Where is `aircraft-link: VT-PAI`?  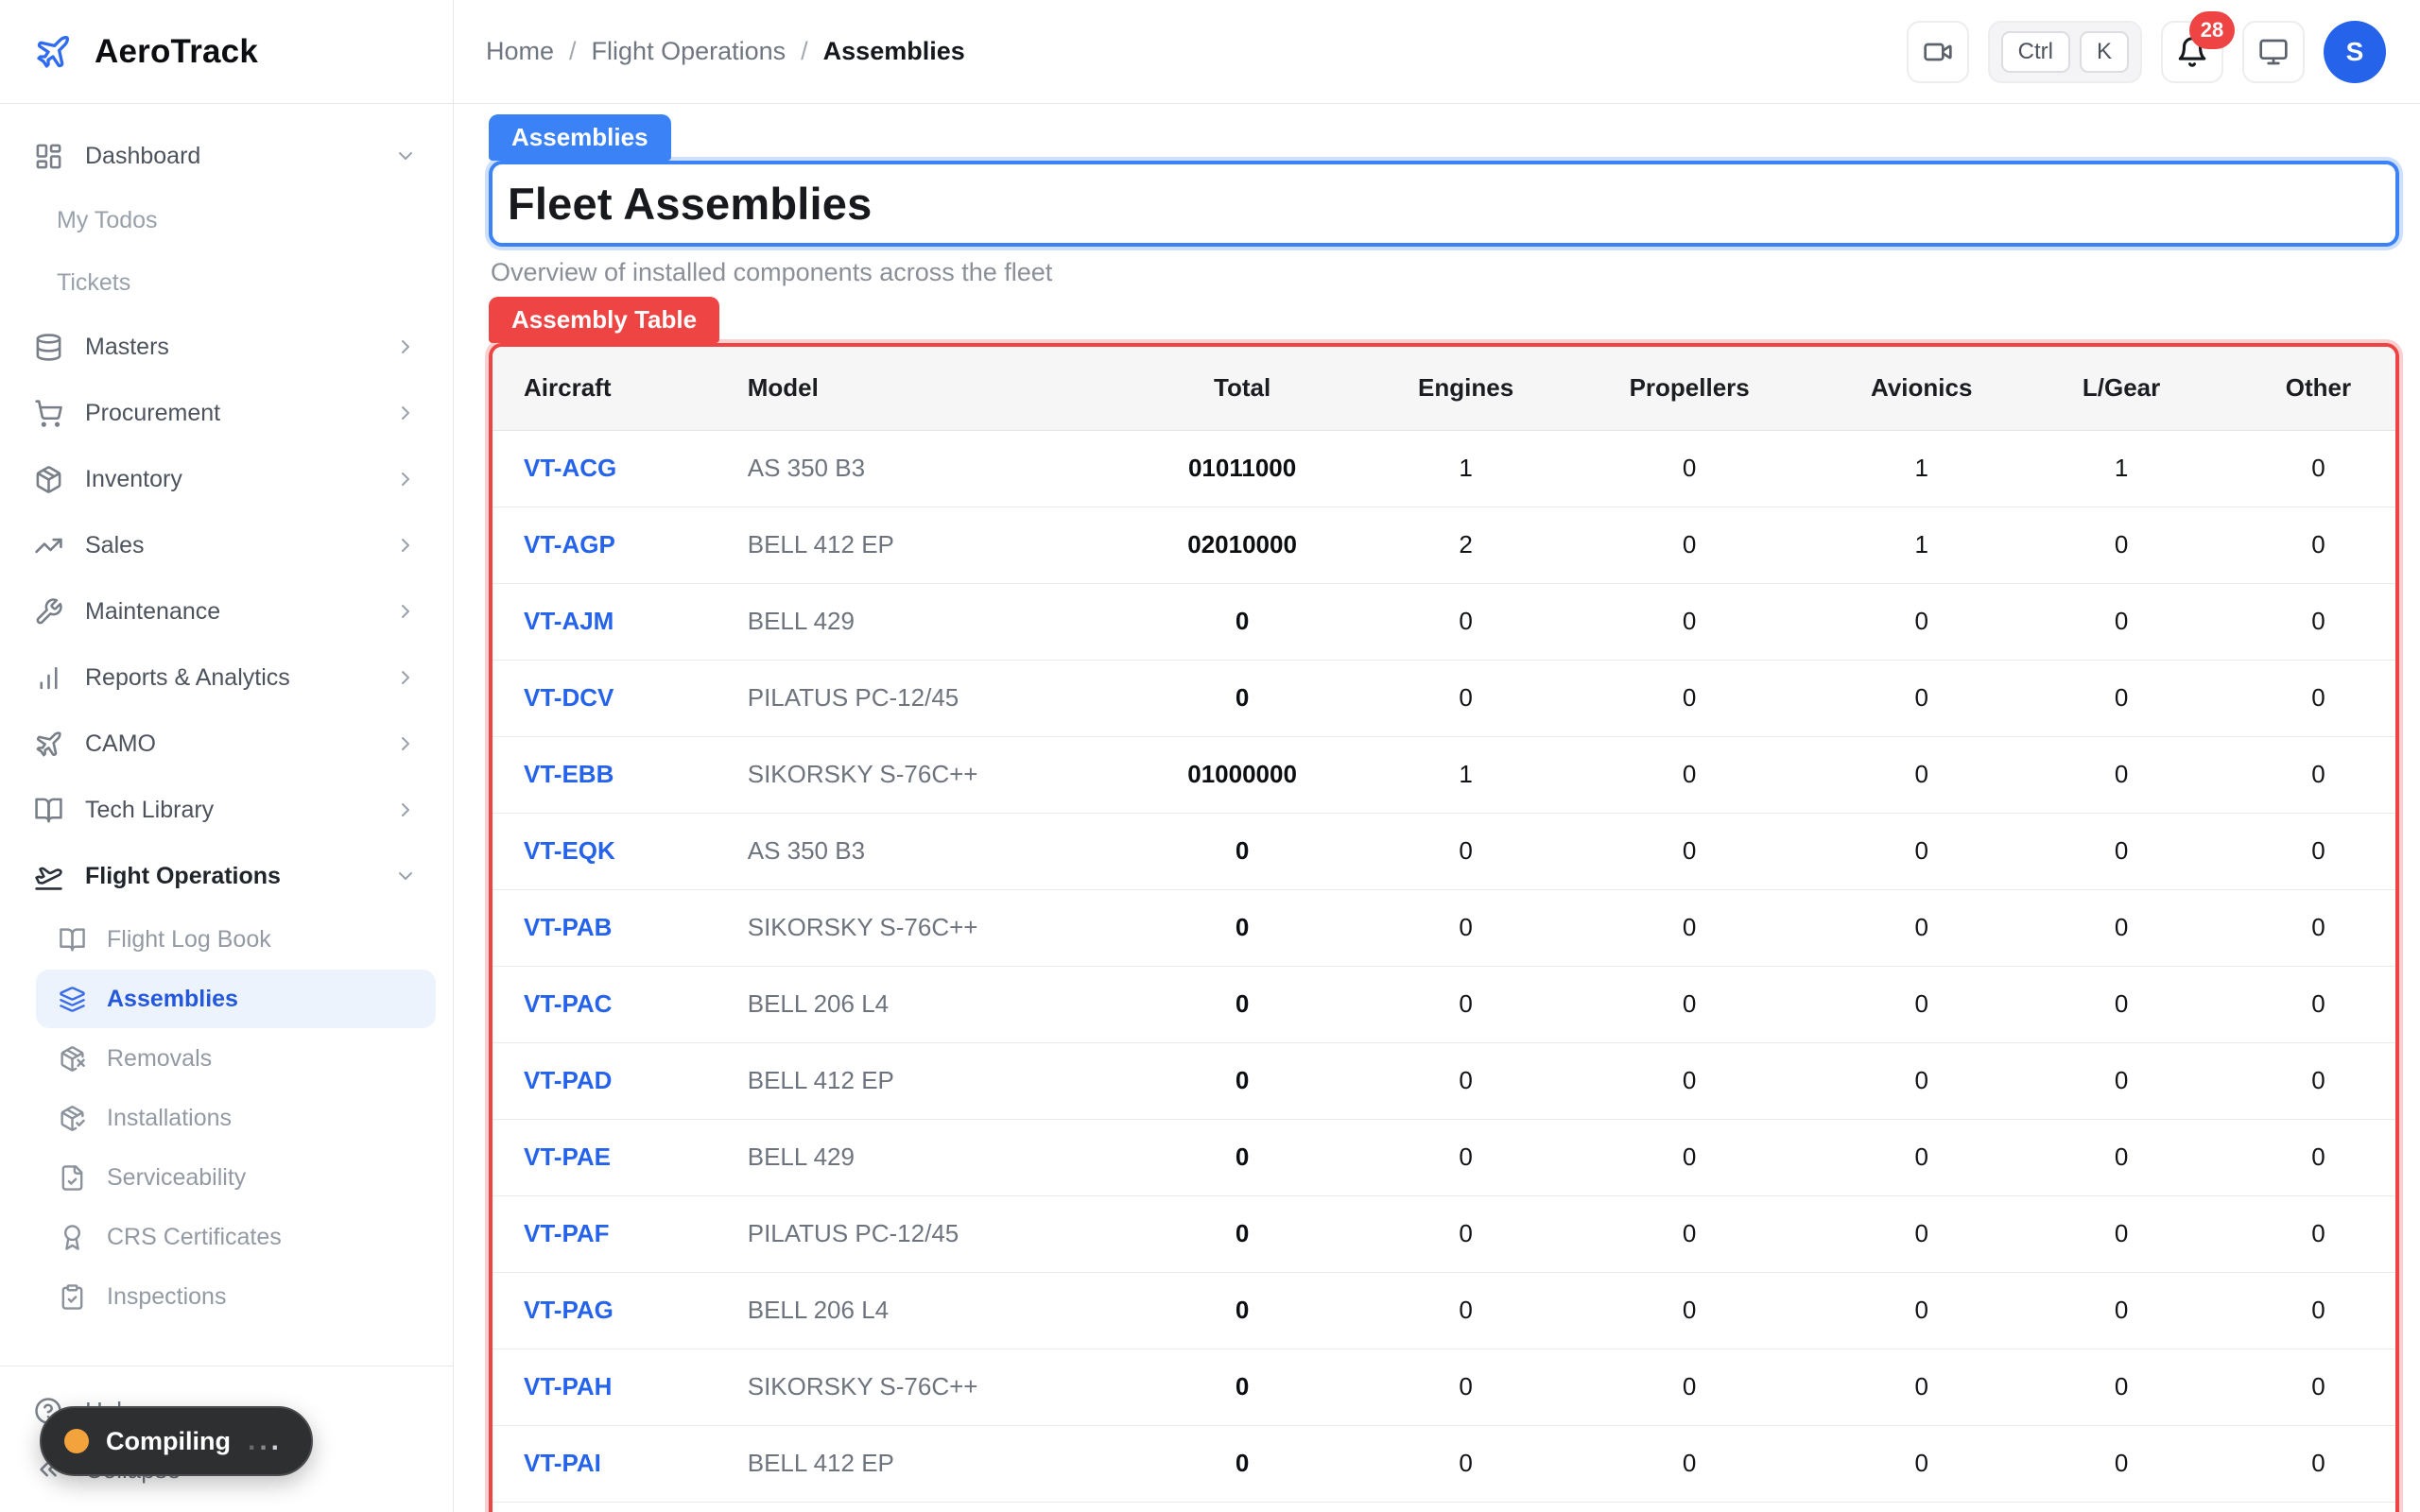
aircraft-link: VT-PAI is located at coordinates (621, 1464).